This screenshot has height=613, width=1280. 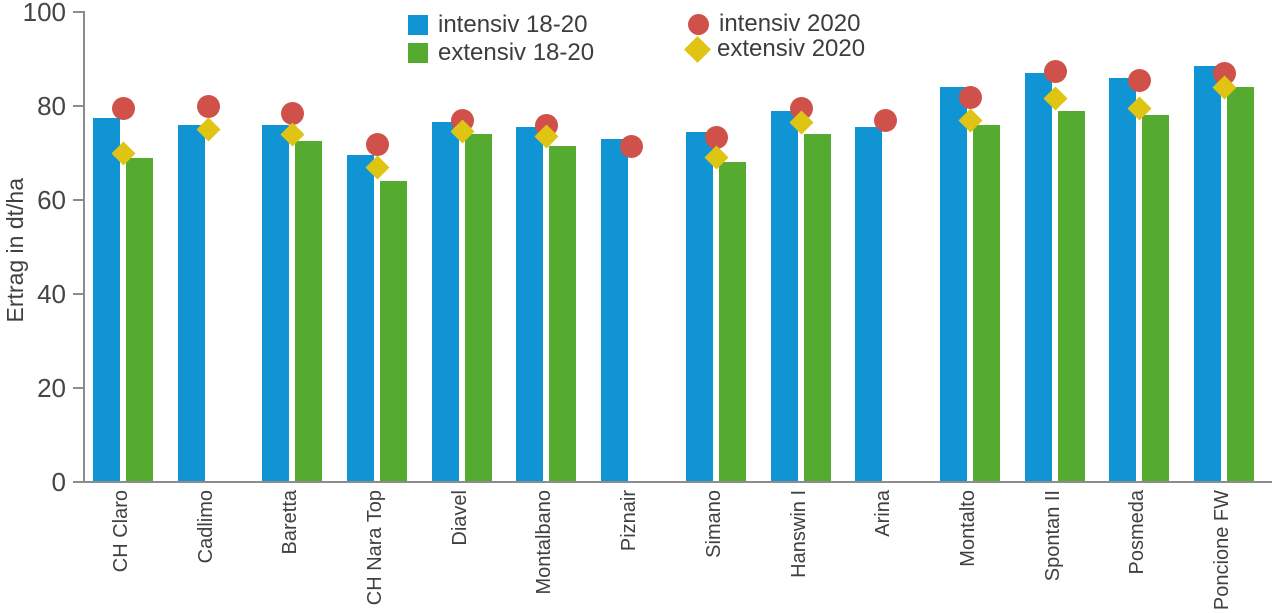 What do you see at coordinates (697, 49) in the screenshot?
I see `extensiv-2020-diamond-icon` at bounding box center [697, 49].